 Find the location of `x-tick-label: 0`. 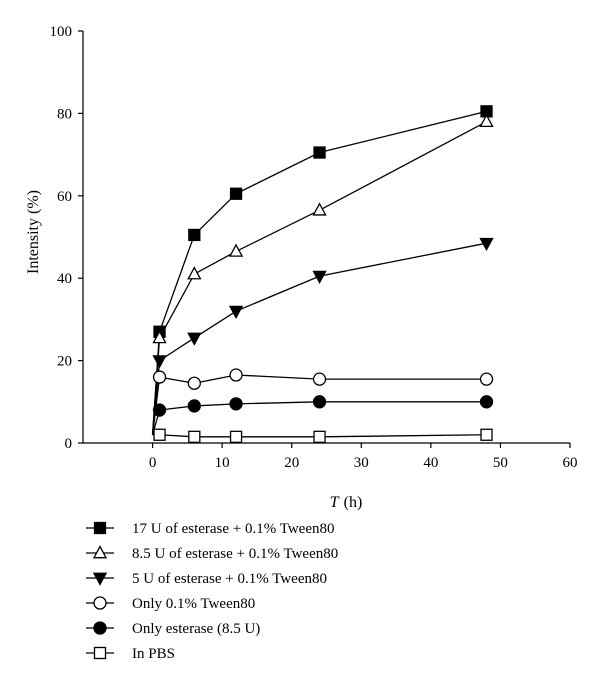

x-tick-label: 0 is located at coordinates (153, 463).